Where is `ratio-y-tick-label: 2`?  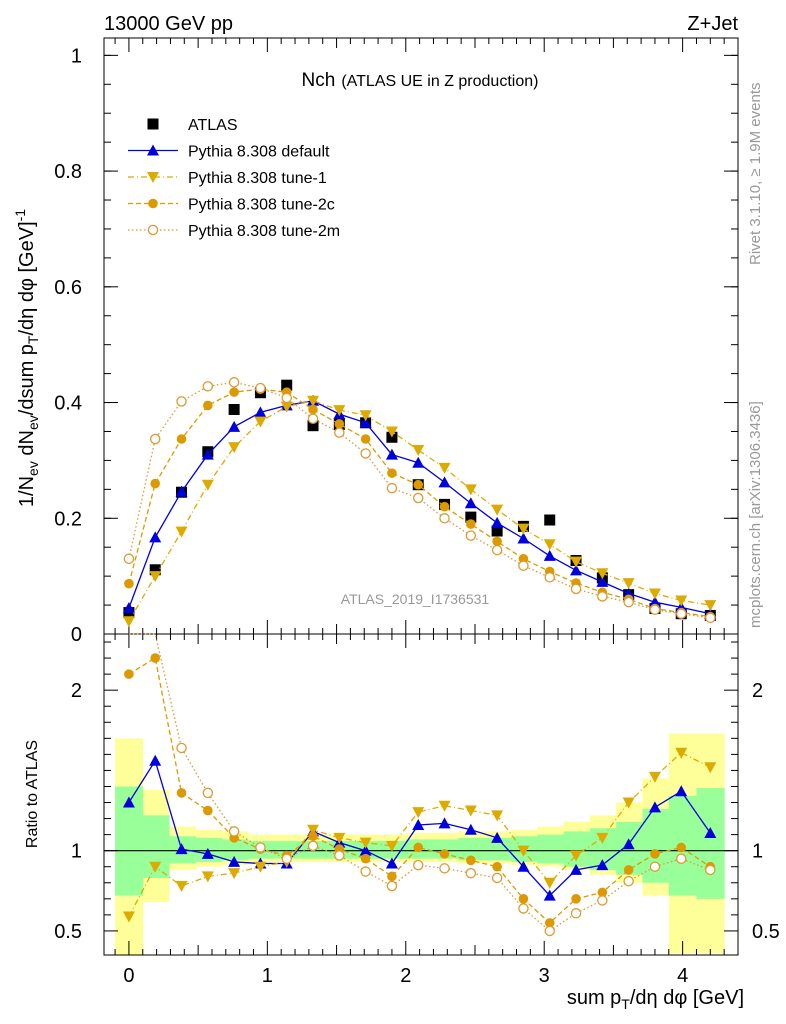
ratio-y-tick-label: 2 is located at coordinates (76, 691).